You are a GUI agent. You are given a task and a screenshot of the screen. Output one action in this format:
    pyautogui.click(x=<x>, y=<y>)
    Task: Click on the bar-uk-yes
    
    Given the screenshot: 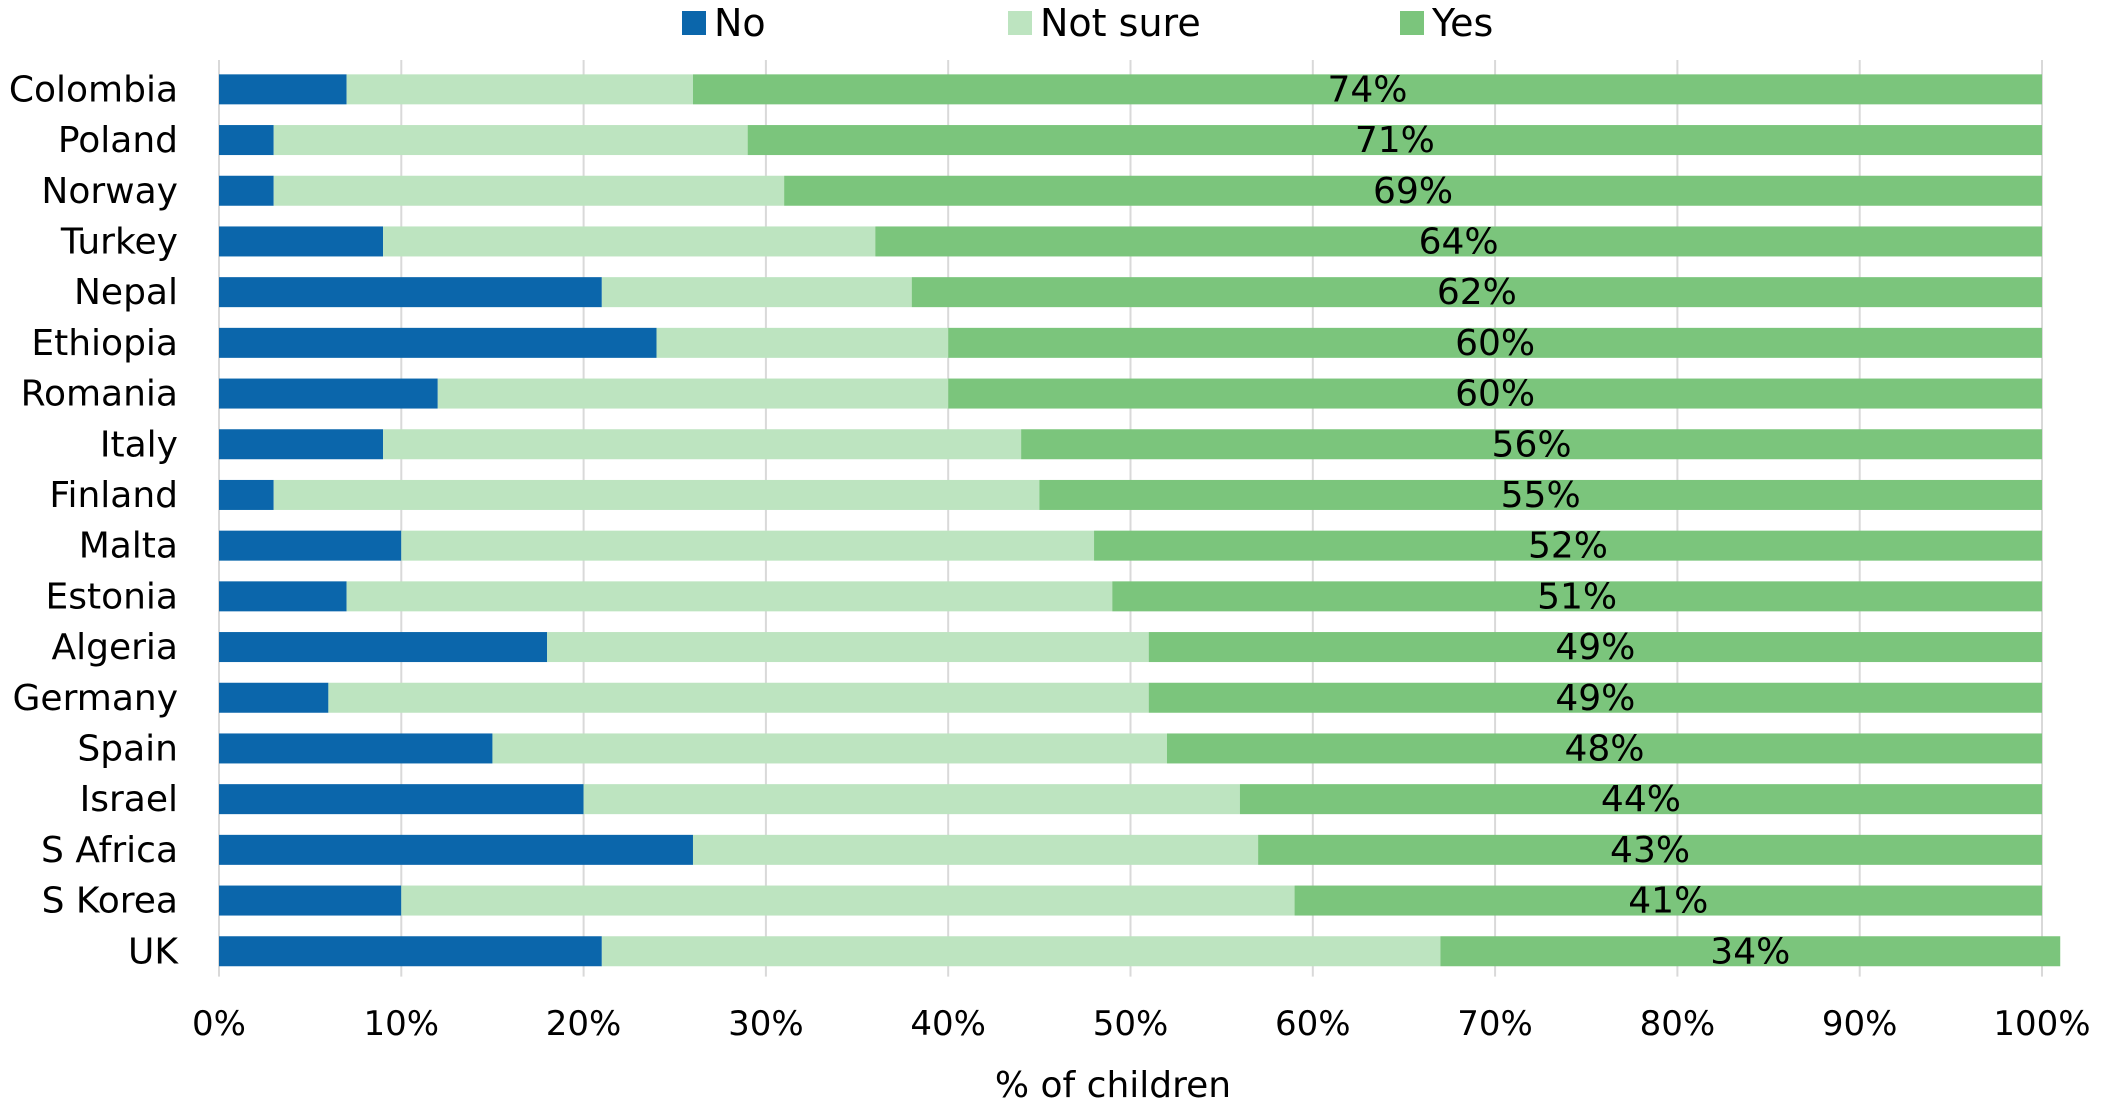 What is the action you would take?
    pyautogui.click(x=1750, y=951)
    